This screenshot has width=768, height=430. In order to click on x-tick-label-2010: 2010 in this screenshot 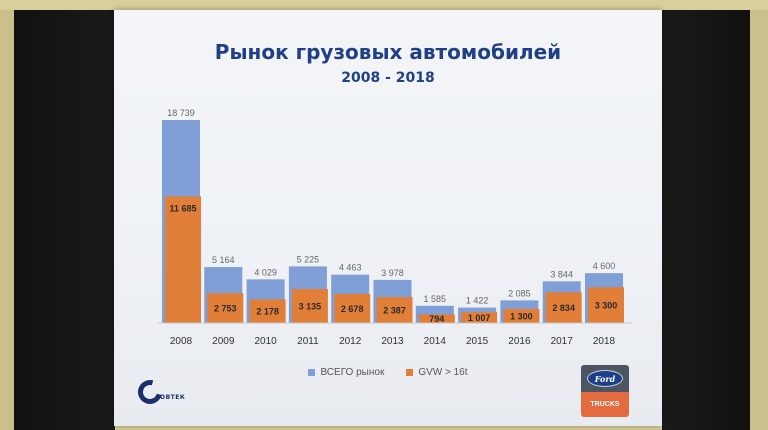, I will do `click(265, 341)`.